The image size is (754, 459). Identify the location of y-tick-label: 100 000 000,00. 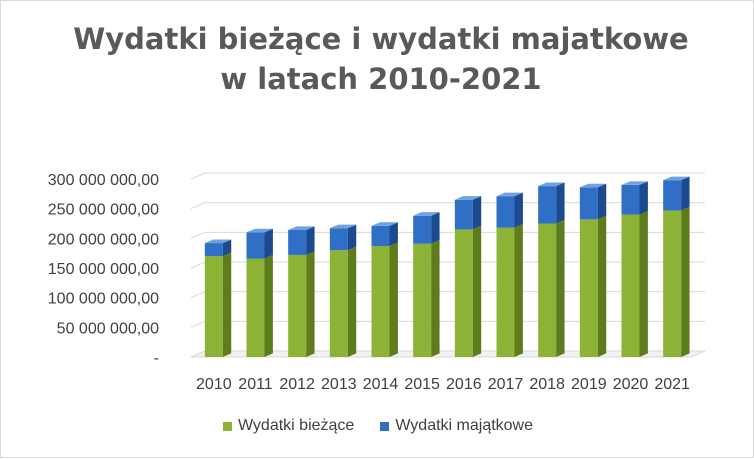
(103, 299).